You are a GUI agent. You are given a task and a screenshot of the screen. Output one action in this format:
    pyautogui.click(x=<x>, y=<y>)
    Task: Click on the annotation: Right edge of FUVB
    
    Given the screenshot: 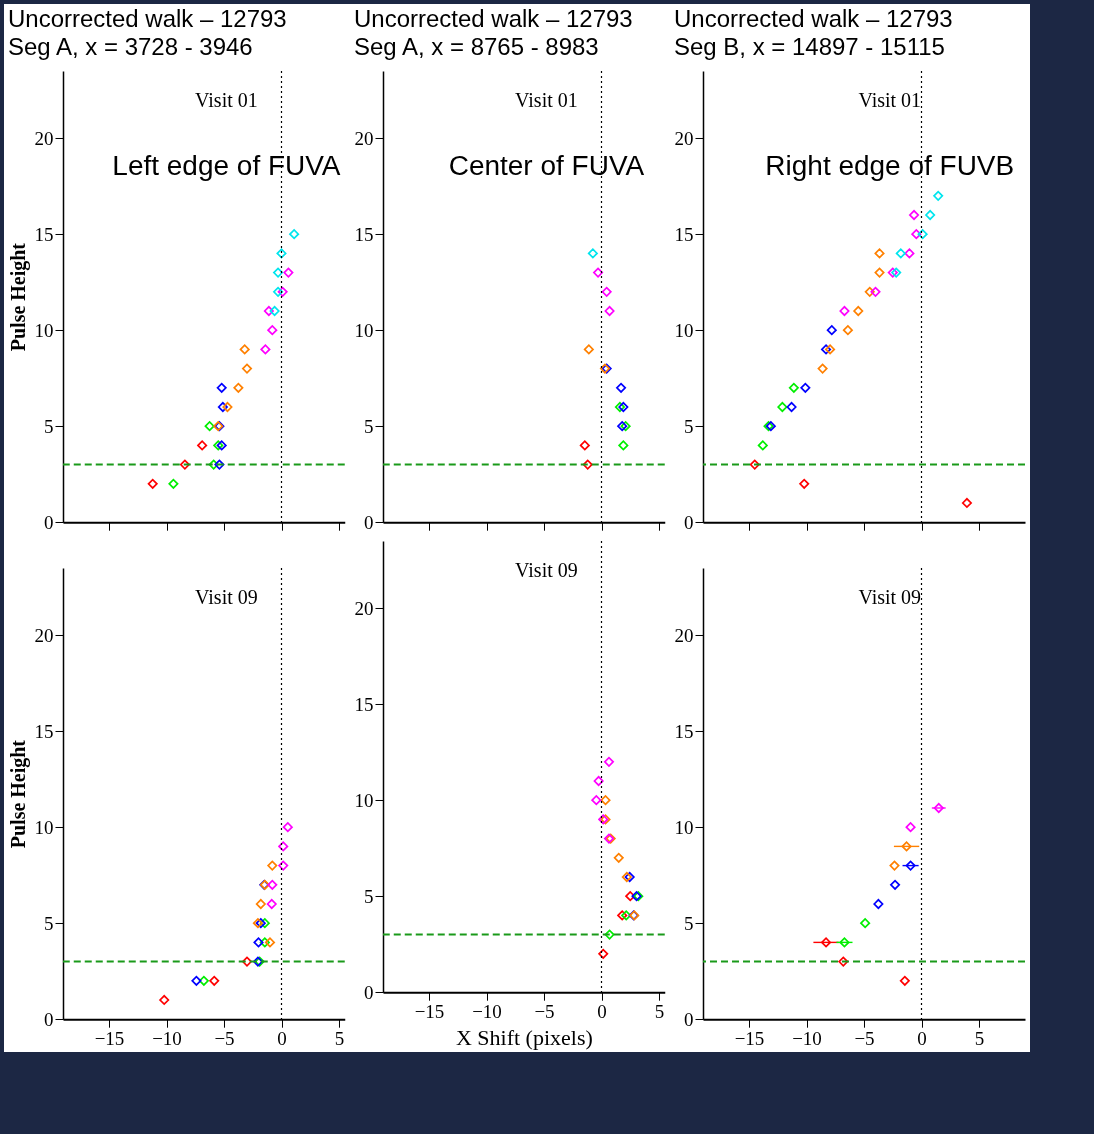 What is the action you would take?
    pyautogui.click(x=889, y=165)
    